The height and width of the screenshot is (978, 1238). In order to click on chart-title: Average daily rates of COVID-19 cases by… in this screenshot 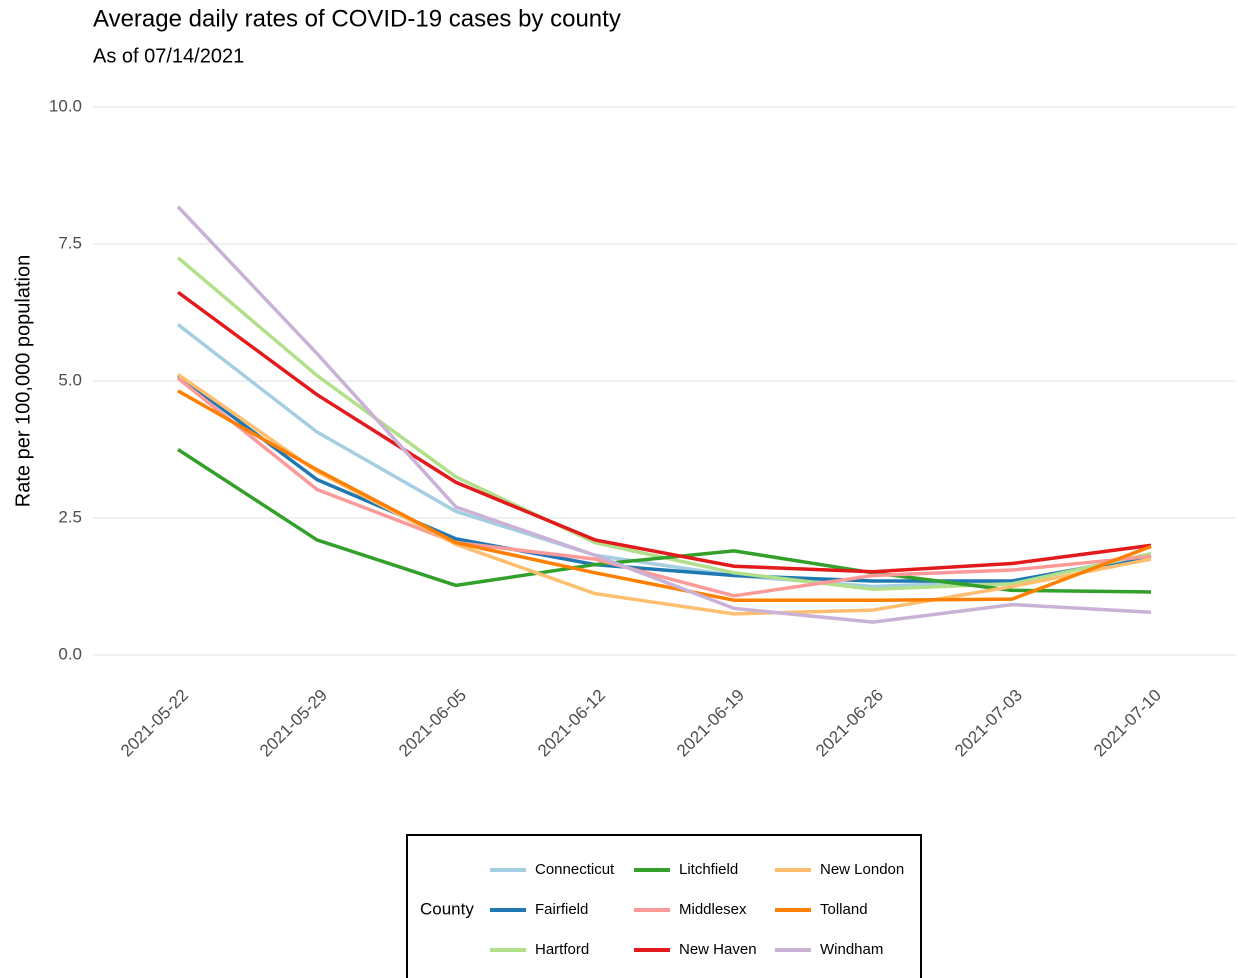, I will do `click(357, 18)`.